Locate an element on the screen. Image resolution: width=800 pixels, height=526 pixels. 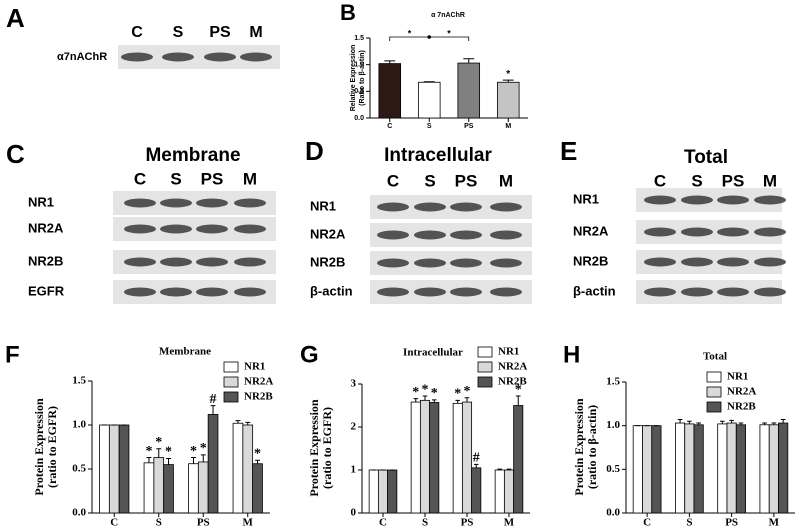
x-tick-label: M is located at coordinates (509, 521).